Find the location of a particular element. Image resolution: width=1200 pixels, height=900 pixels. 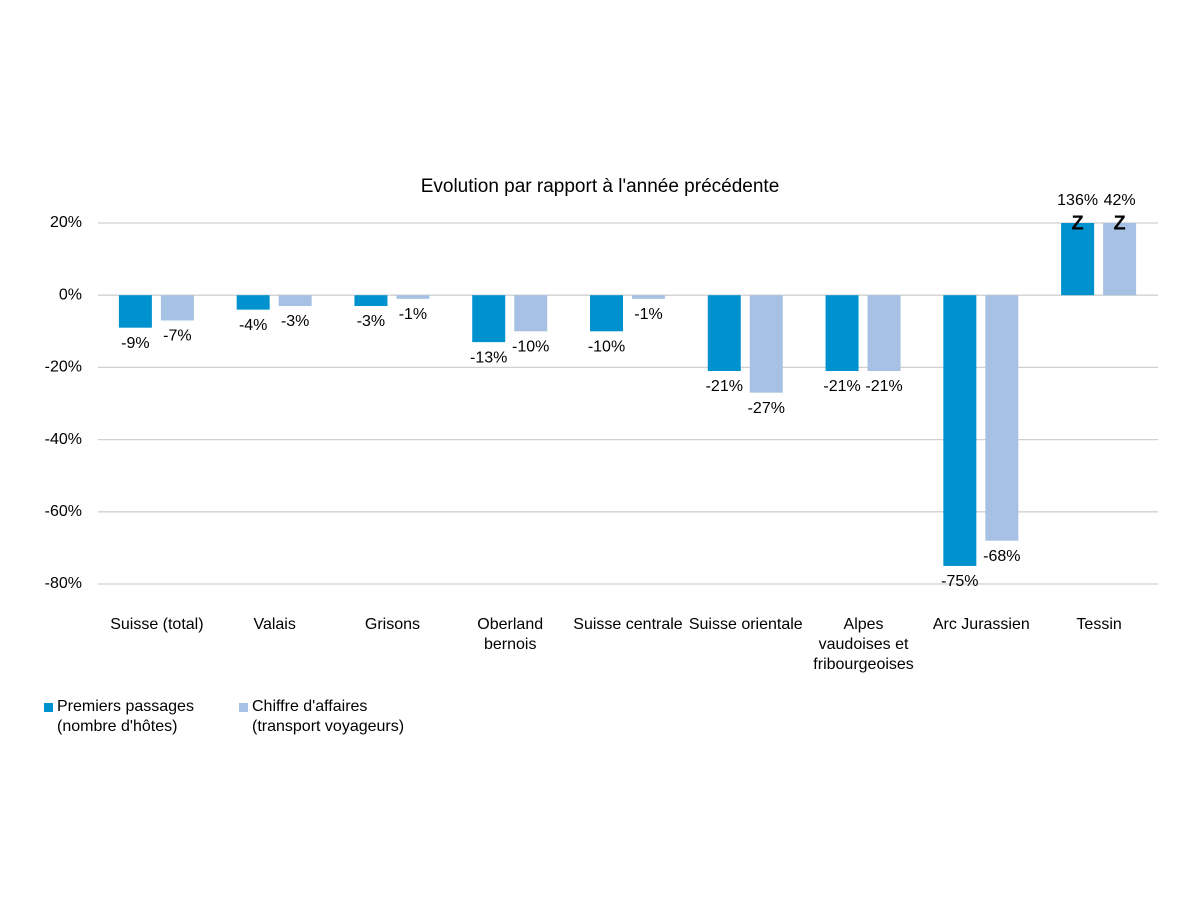

data-label: 42% is located at coordinates (1120, 200).